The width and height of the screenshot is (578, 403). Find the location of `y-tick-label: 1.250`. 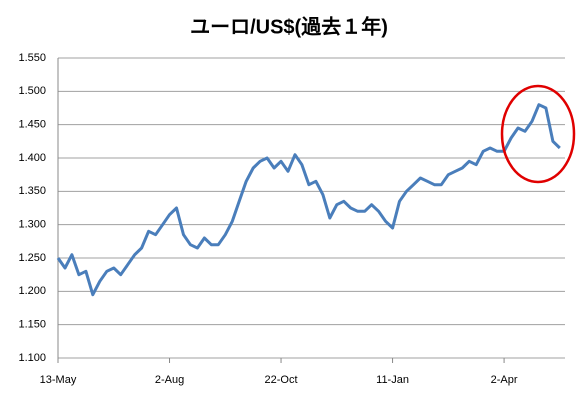

y-tick-label: 1.250 is located at coordinates (32, 258).